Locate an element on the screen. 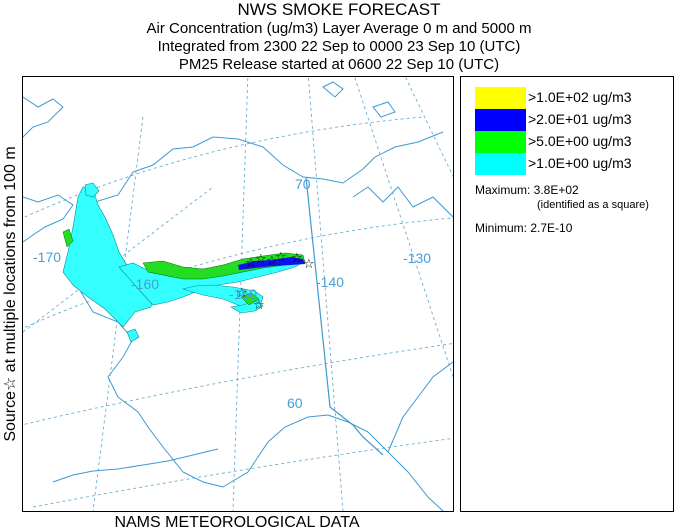 This screenshot has height=532, width=678. alaska-canada-border is located at coordinates (344, 316).